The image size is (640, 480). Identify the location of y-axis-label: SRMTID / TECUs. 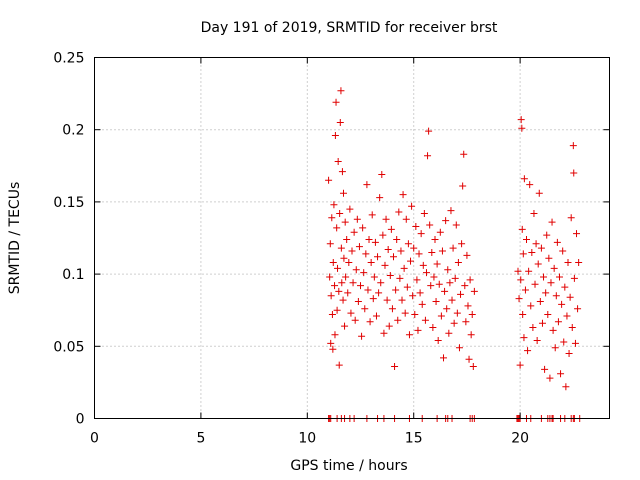
(15, 238).